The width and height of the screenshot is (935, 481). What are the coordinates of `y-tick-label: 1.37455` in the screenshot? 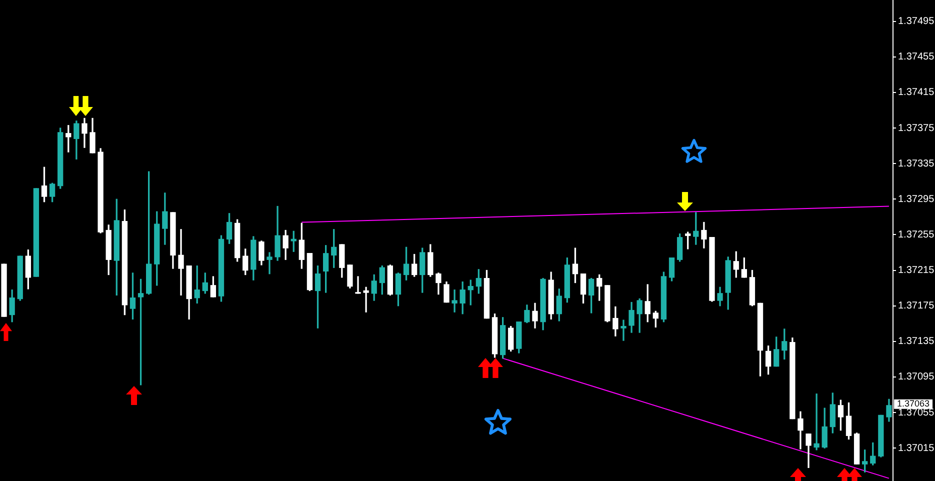 It's located at (916, 57).